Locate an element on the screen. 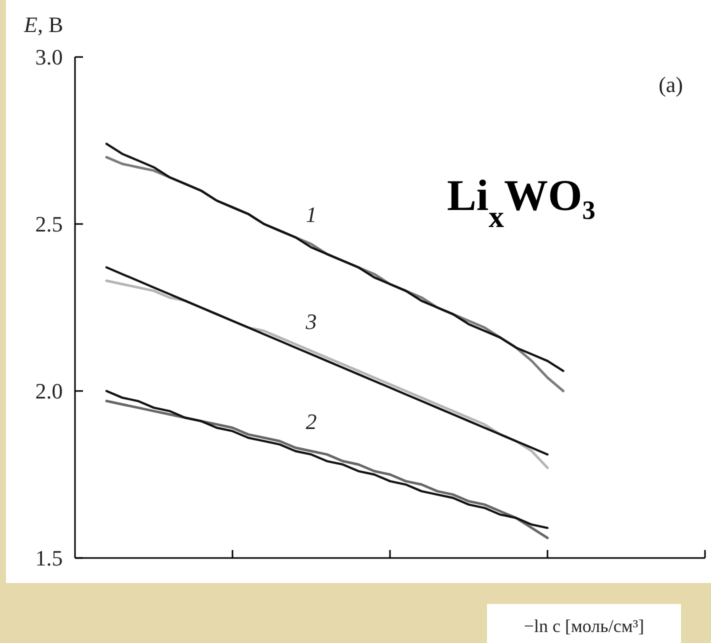 Image resolution: width=711 pixels, height=643 pixels. y-axis-title: E, В is located at coordinates (43, 24).